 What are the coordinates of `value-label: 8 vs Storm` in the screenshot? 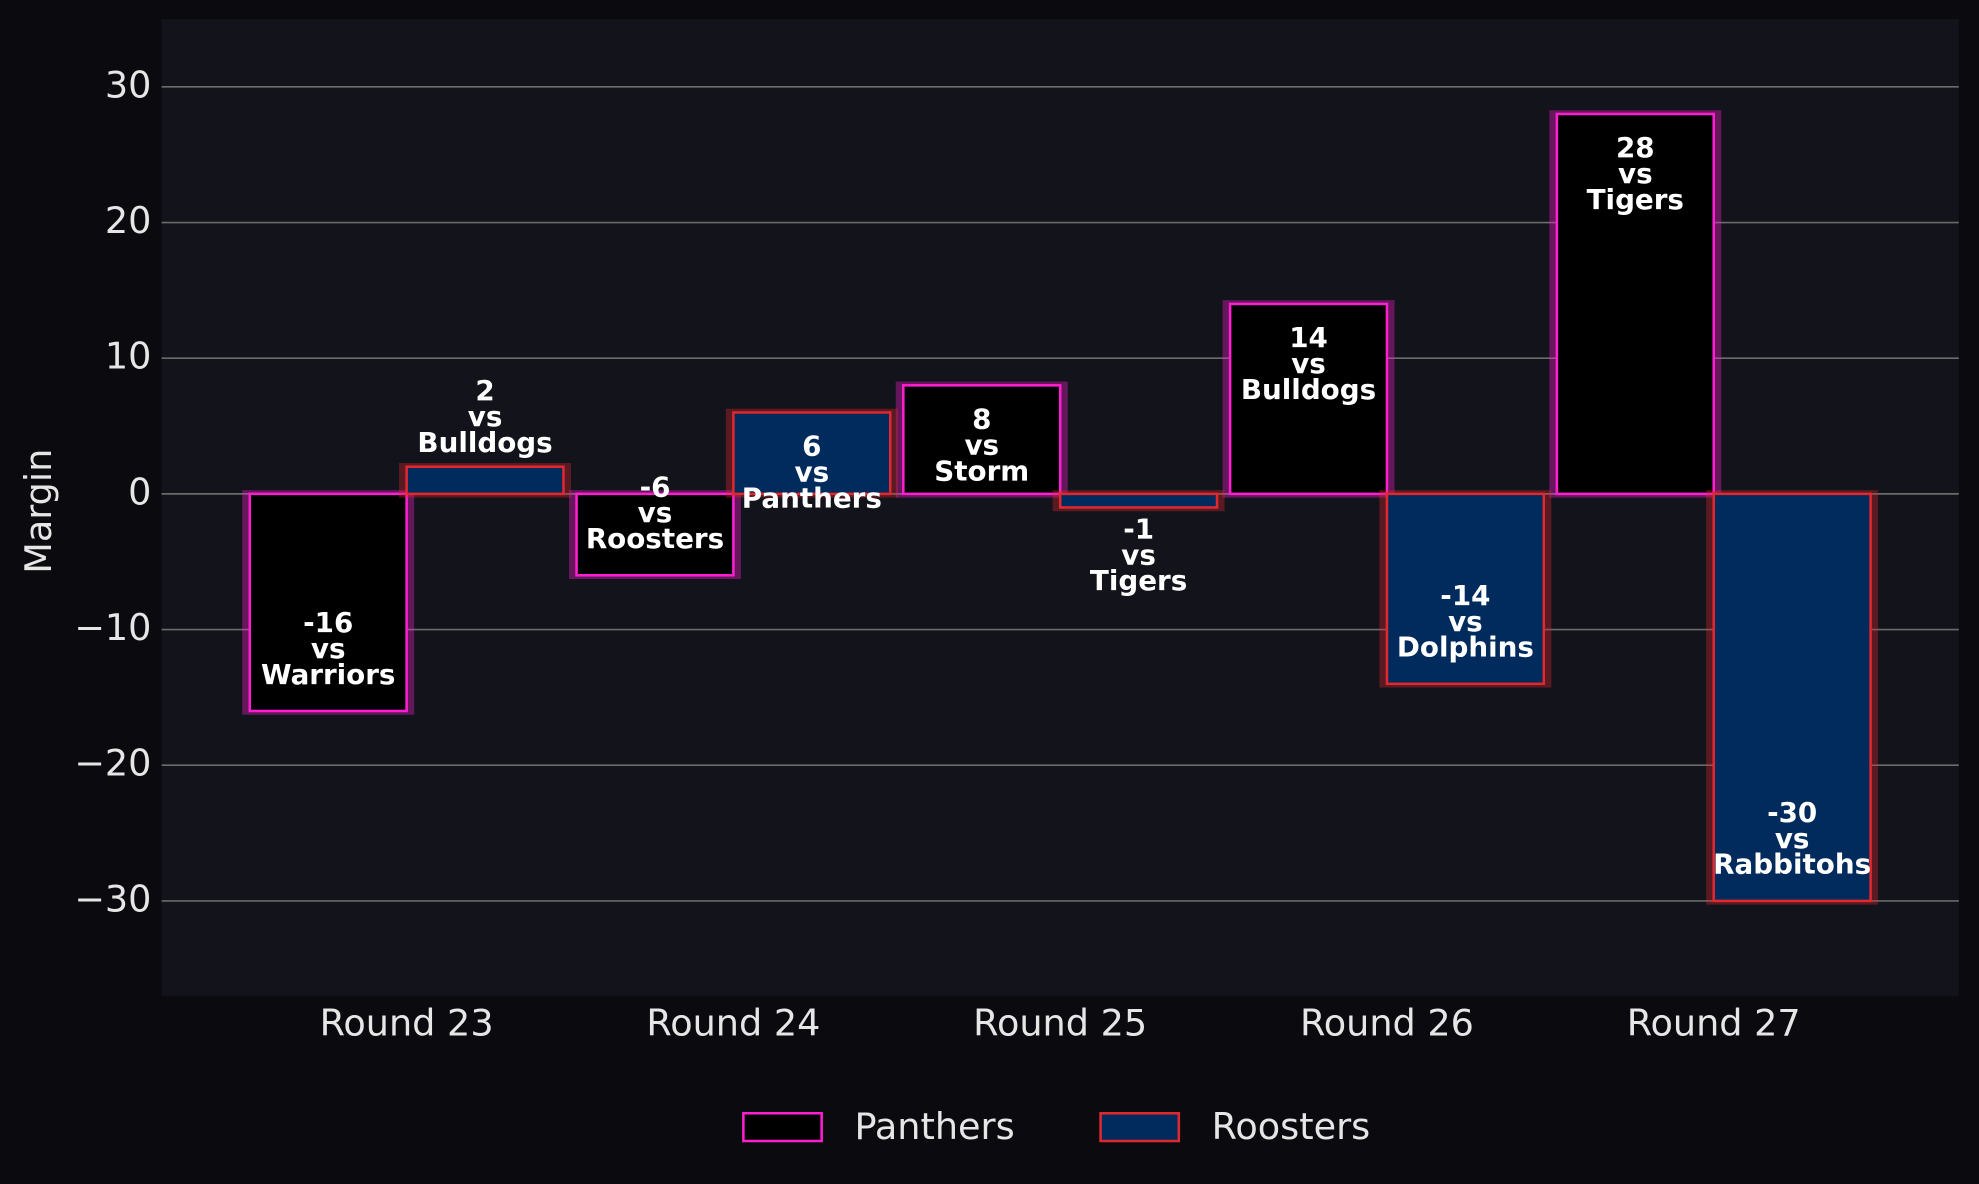 It's located at (981, 445).